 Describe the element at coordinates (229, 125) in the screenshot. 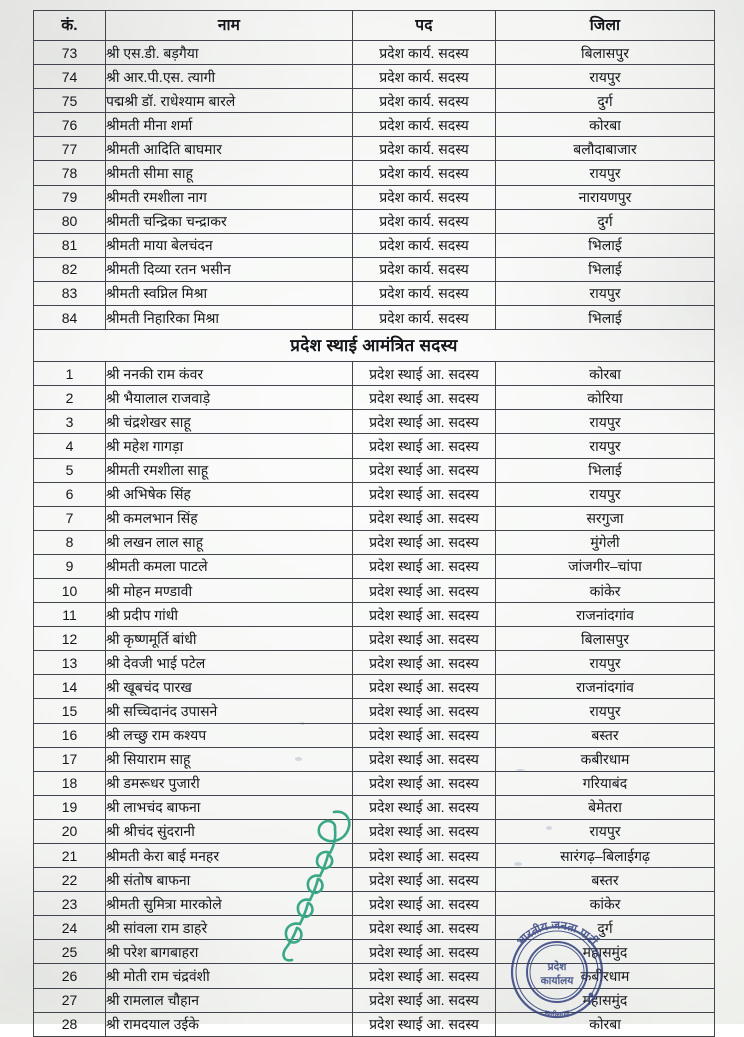

I see `cell-name: श्रीमती मीना शर्मा` at that location.